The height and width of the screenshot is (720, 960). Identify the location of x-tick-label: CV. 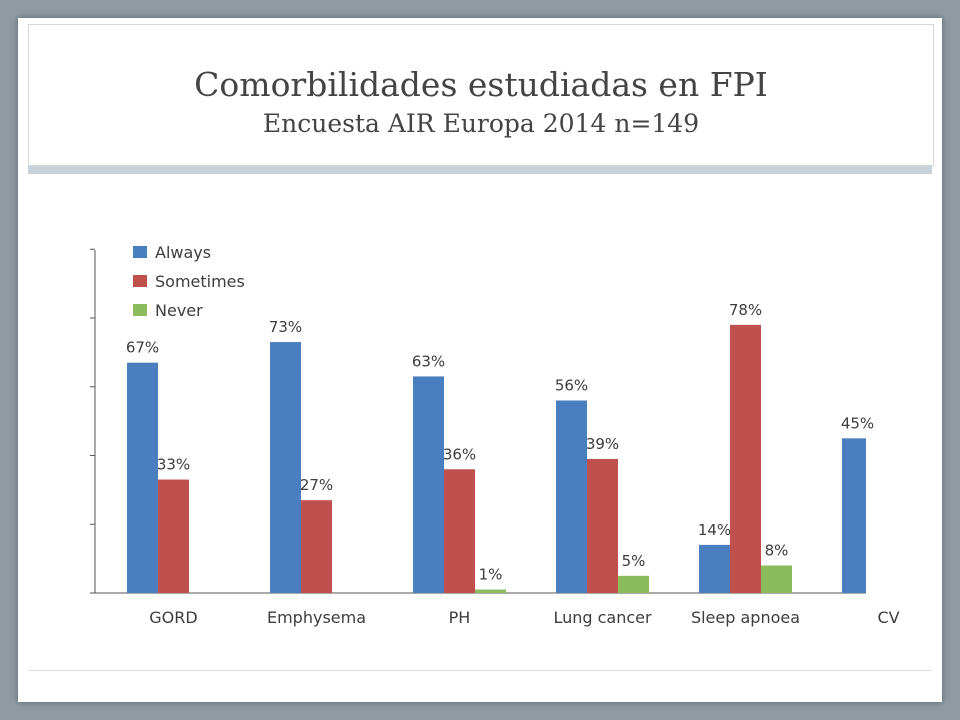
(888, 617).